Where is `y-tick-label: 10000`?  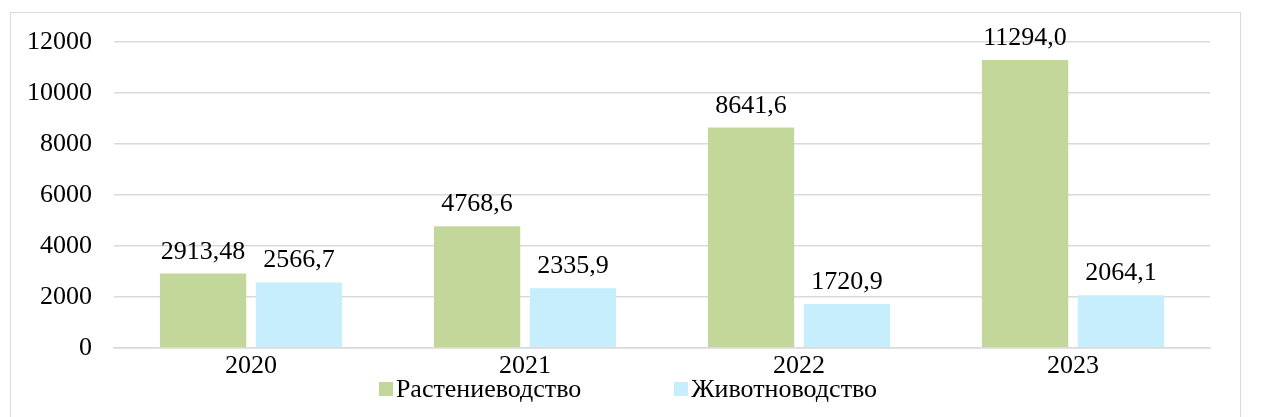 y-tick-label: 10000 is located at coordinates (59, 91).